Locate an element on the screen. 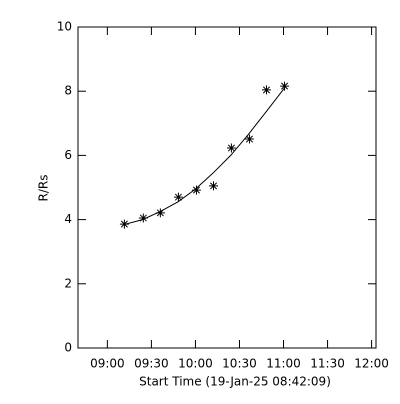  y-tick-label: 0 is located at coordinates (68, 348).